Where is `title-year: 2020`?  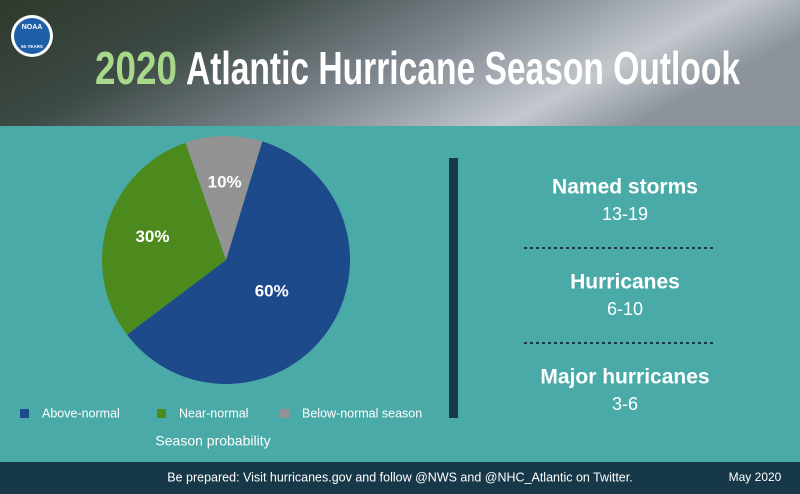
title-year: 2020 is located at coordinates (136, 68).